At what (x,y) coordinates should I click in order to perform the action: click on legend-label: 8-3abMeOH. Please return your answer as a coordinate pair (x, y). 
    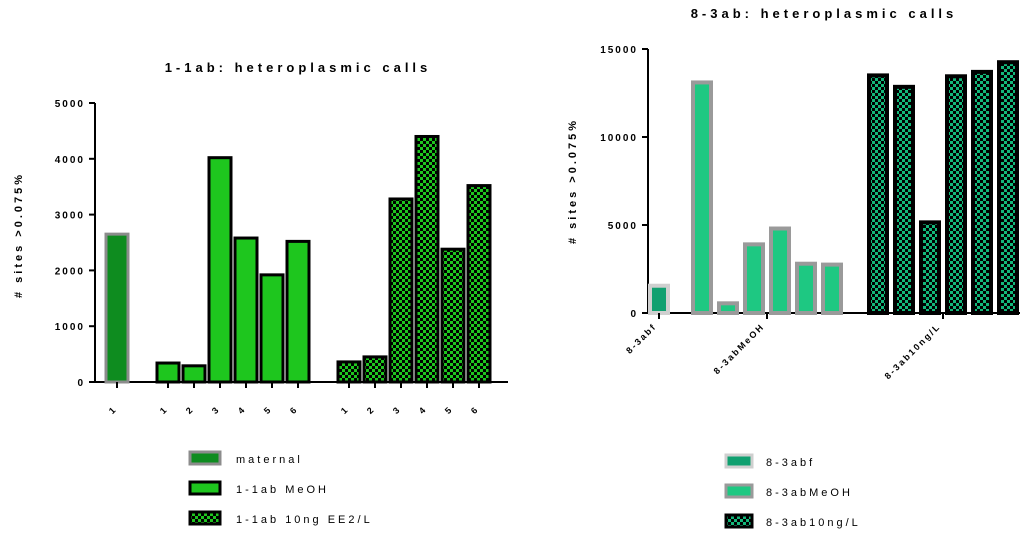
    Looking at the image, I should click on (809, 493).